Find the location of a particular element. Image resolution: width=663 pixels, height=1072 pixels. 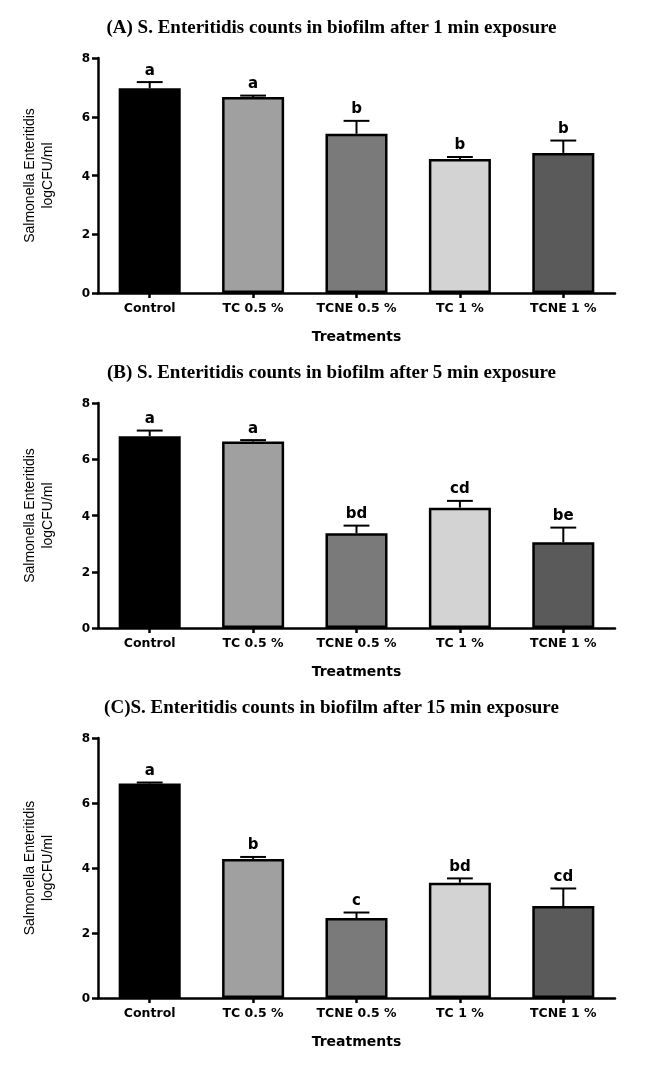

chart-title: (C)S. Enteritidis counts in biofilm after 15 min exposure is located at coordinates (331, 707).